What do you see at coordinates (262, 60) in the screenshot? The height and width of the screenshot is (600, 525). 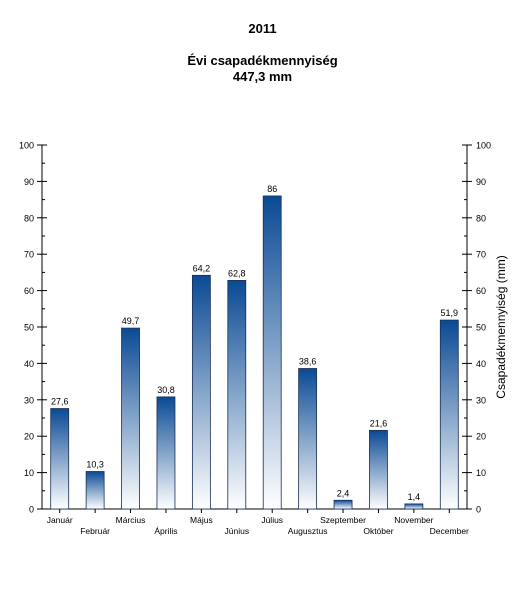 I see `chart-subtitle: Évi csapadékmennyiség` at bounding box center [262, 60].